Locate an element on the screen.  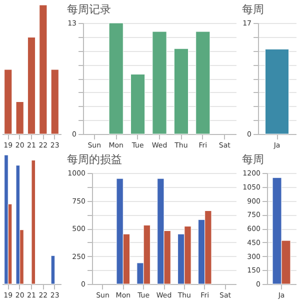
chart-title: 每周的损益 is located at coordinates (94, 159).